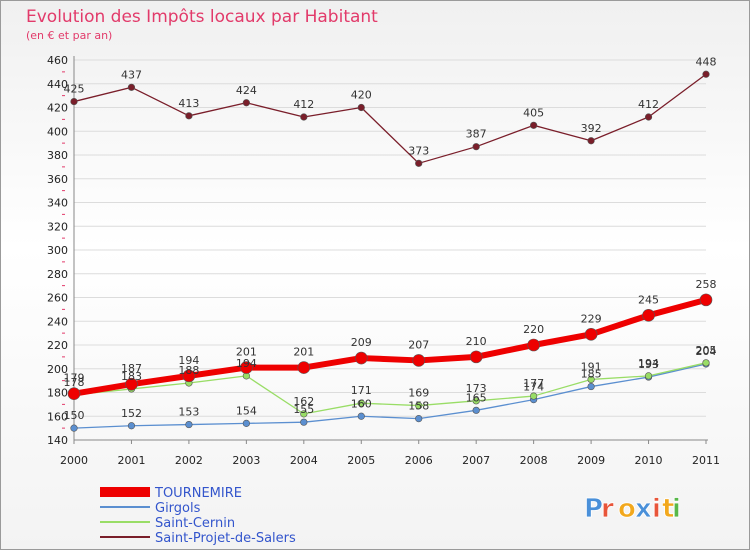  What do you see at coordinates (390, 388) in the screenshot?
I see `series-line-saint-cernin` at bounding box center [390, 388].